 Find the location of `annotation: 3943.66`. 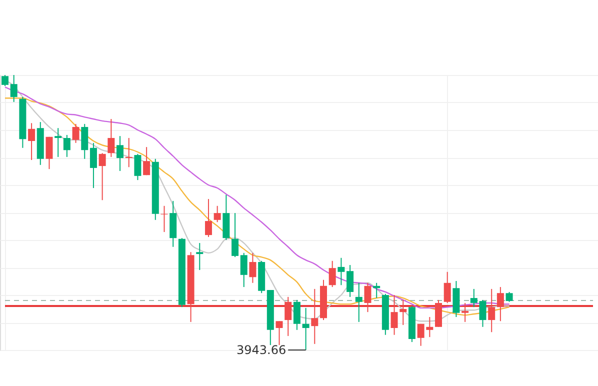

annotation: 3943.66 is located at coordinates (261, 350).